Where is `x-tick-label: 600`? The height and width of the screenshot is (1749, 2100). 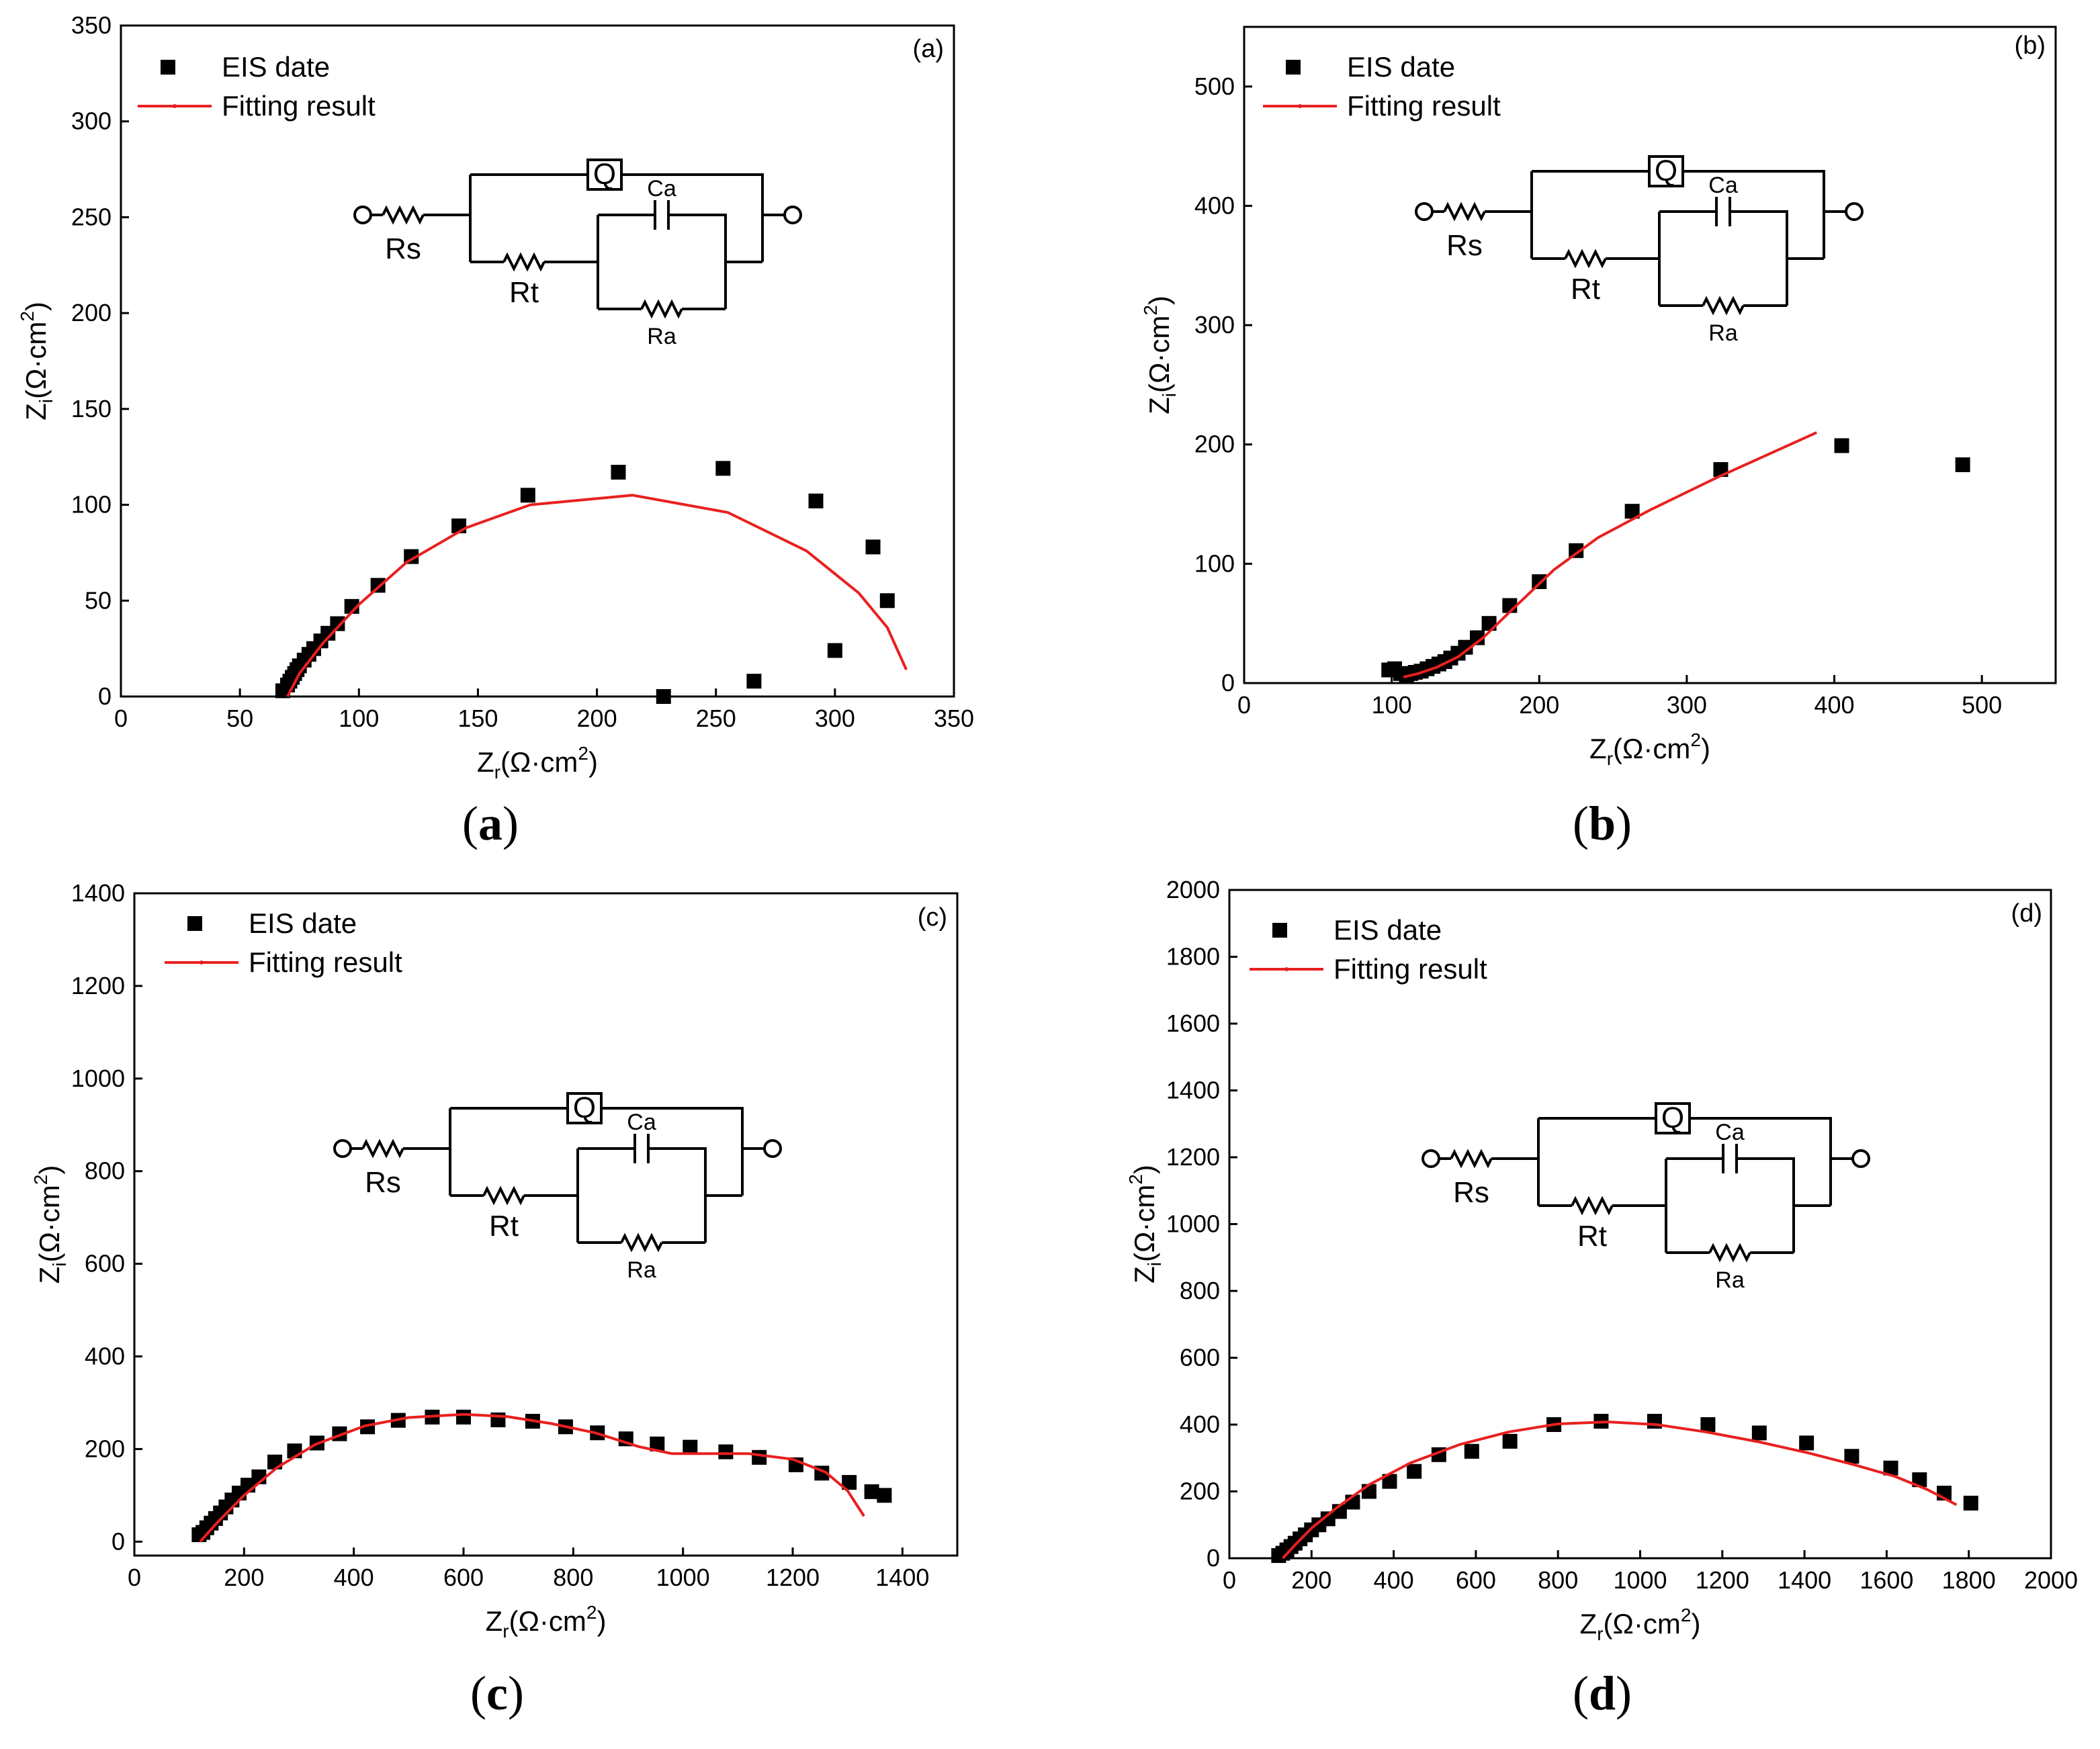
x-tick-label: 600 is located at coordinates (1476, 1580).